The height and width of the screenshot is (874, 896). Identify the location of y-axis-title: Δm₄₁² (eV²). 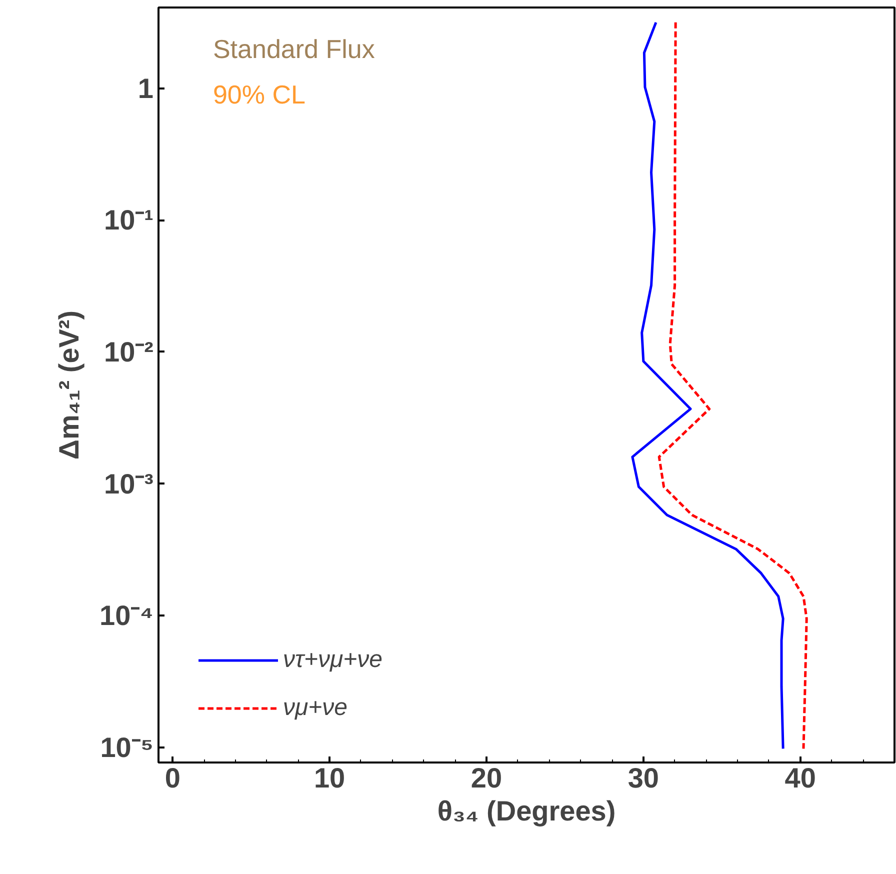
(69, 385).